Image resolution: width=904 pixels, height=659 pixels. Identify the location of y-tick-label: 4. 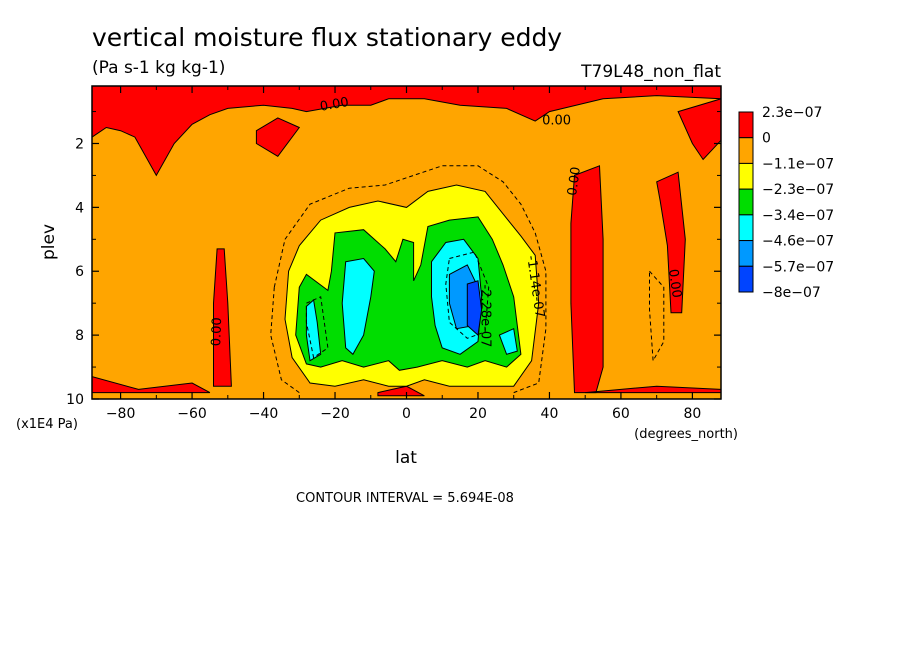
(79, 208).